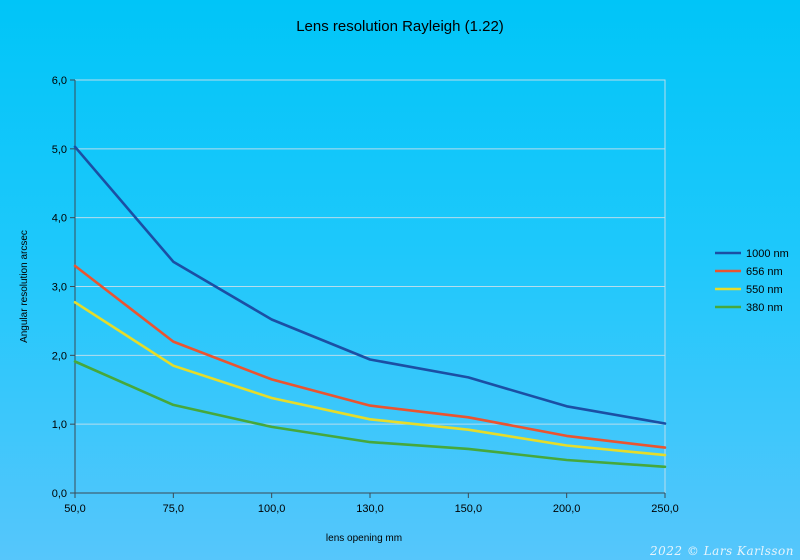  Describe the element at coordinates (272, 509) in the screenshot. I see `x-tick-label: 100,0` at that location.